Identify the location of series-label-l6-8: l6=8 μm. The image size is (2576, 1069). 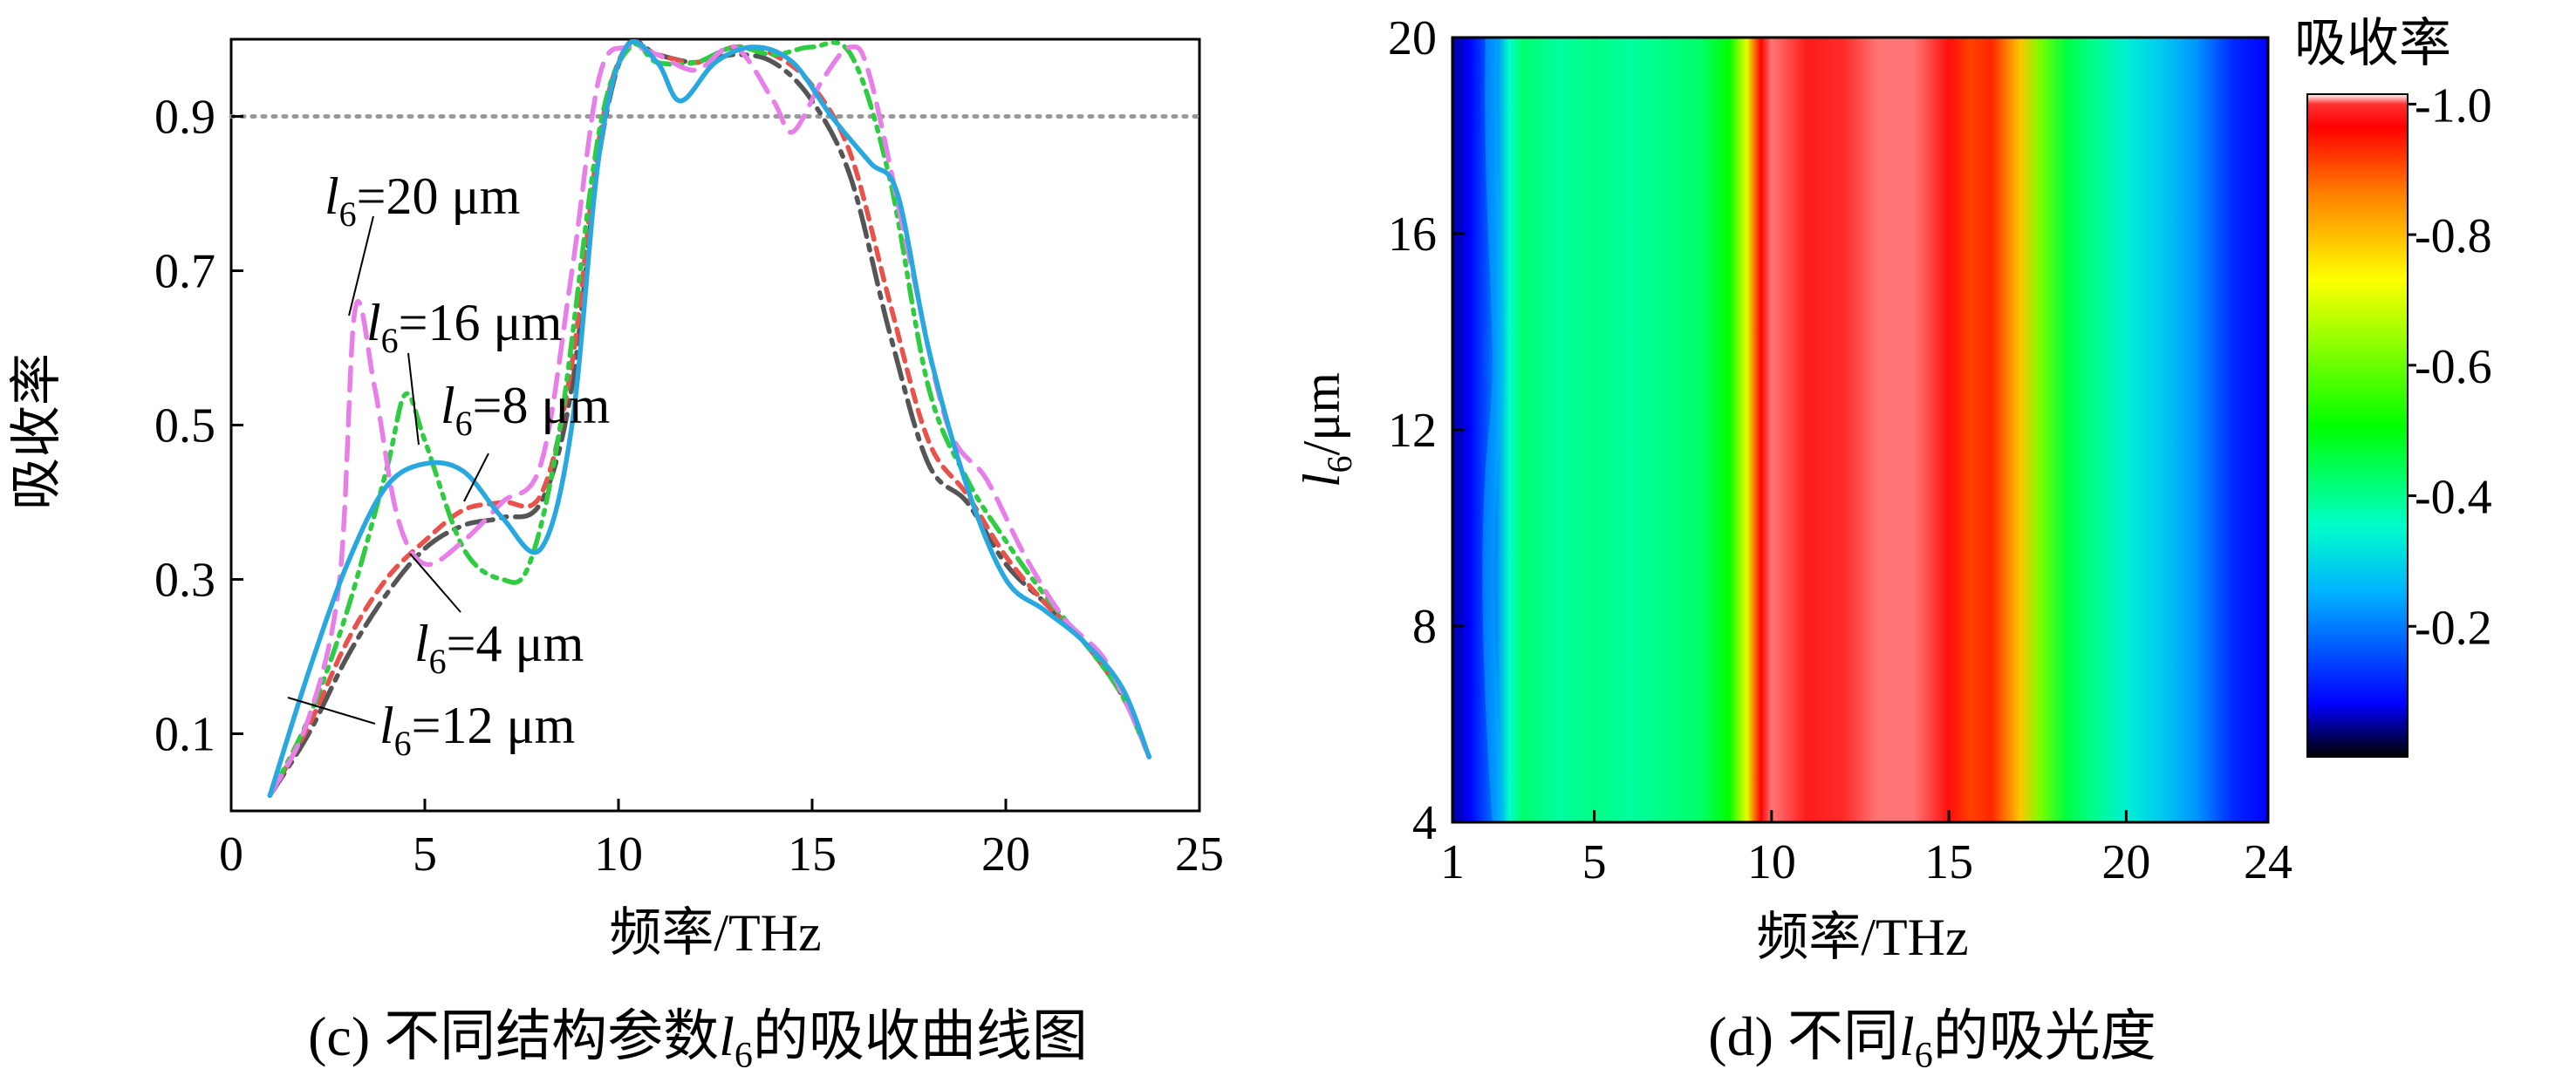
(525, 410).